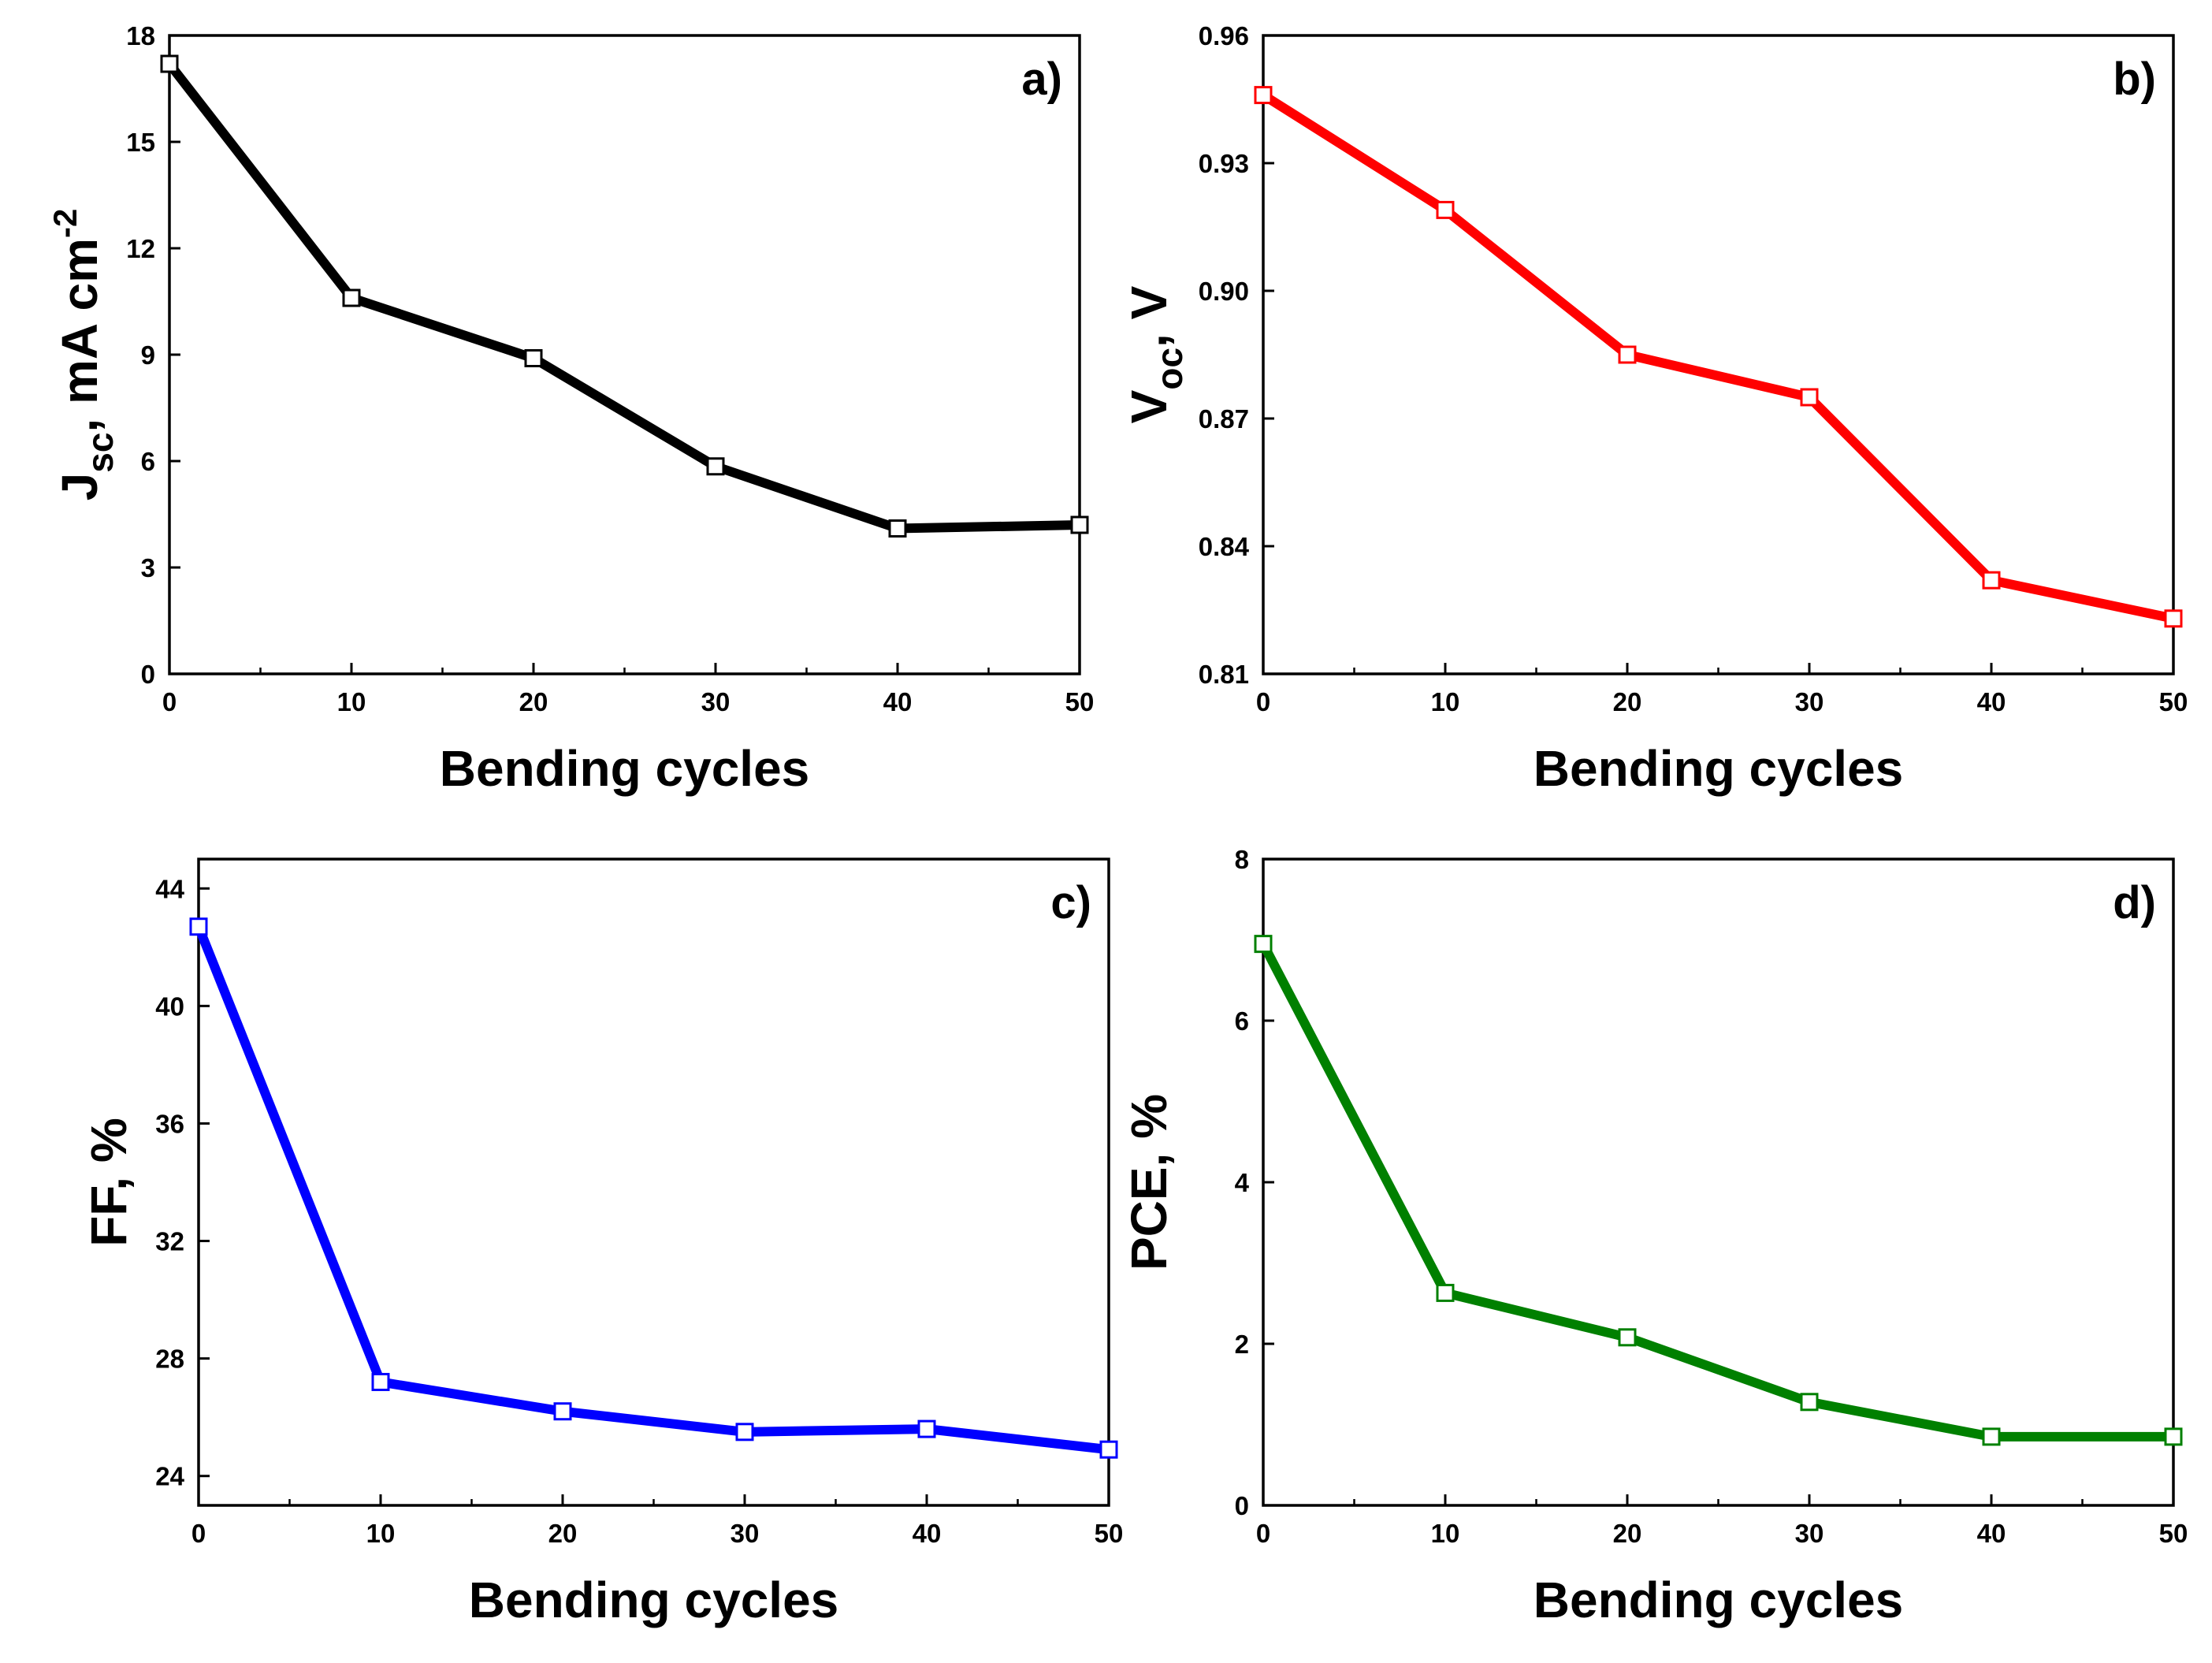  What do you see at coordinates (1224, 163) in the screenshot?
I see `y-tick-label: 0.93` at bounding box center [1224, 163].